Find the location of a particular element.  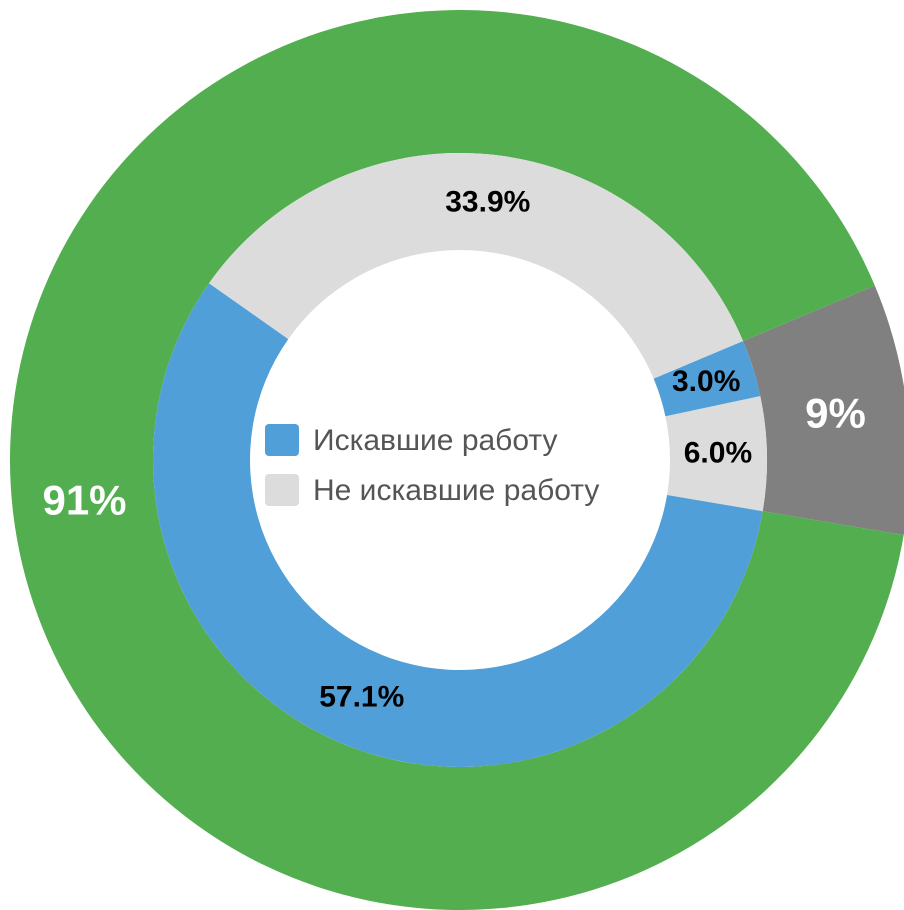

legend-label: Искавшие работу is located at coordinates (435, 440).